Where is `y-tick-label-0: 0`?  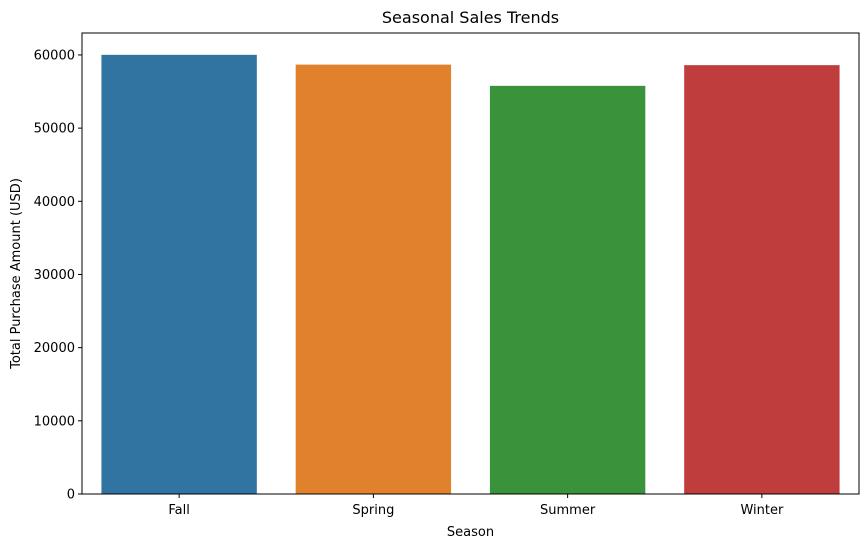
y-tick-label-0: 0 is located at coordinates (71, 495).